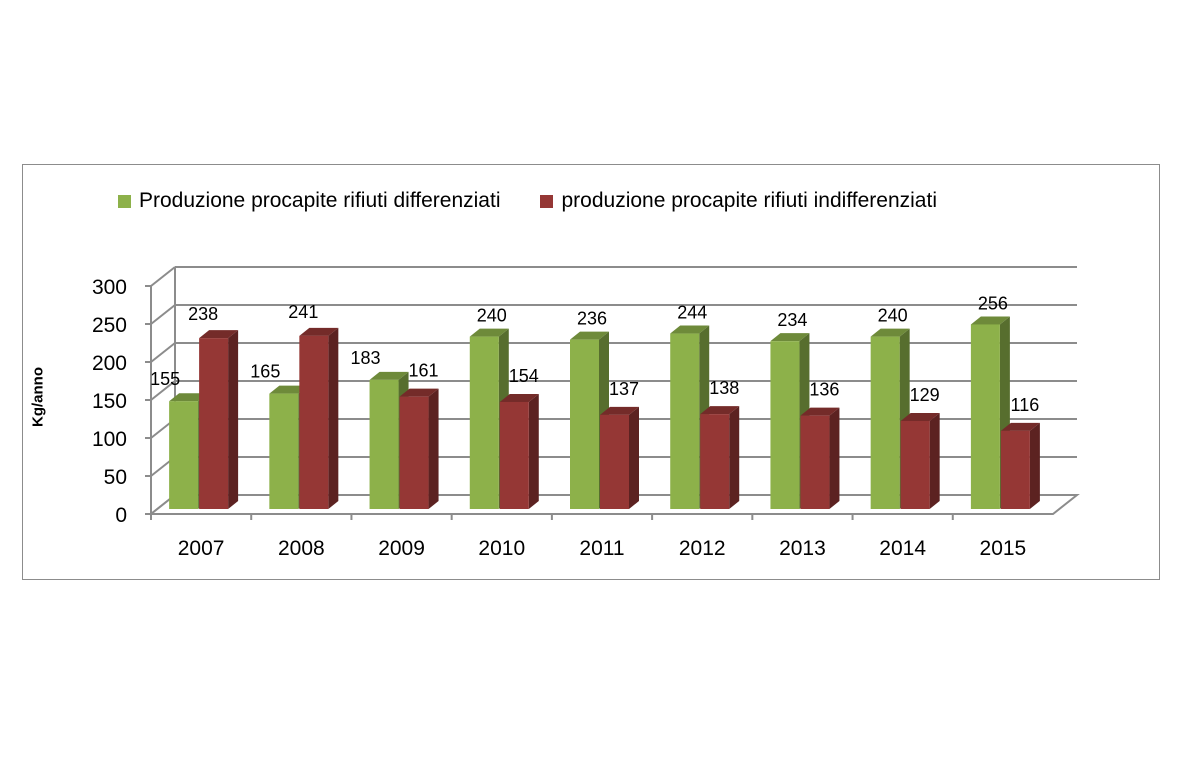 The image size is (1186, 760). What do you see at coordinates (203, 314) in the screenshot?
I see `data-label: 238` at bounding box center [203, 314].